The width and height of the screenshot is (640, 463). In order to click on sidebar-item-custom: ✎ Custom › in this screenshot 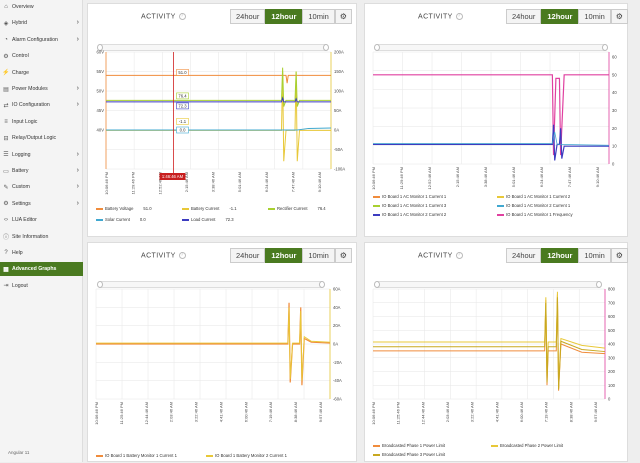, I will do `click(41, 187)`.